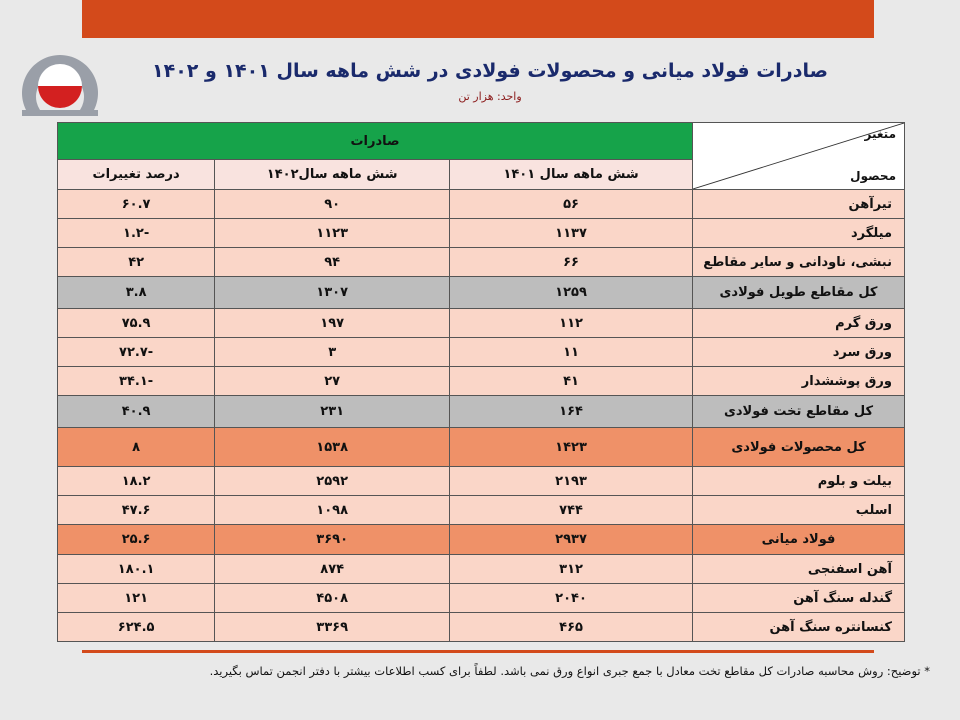 Image resolution: width=960 pixels, height=720 pixels. Describe the element at coordinates (571, 598) in the screenshot. I see `value-1401-cell: ۲۰۴۰` at that location.